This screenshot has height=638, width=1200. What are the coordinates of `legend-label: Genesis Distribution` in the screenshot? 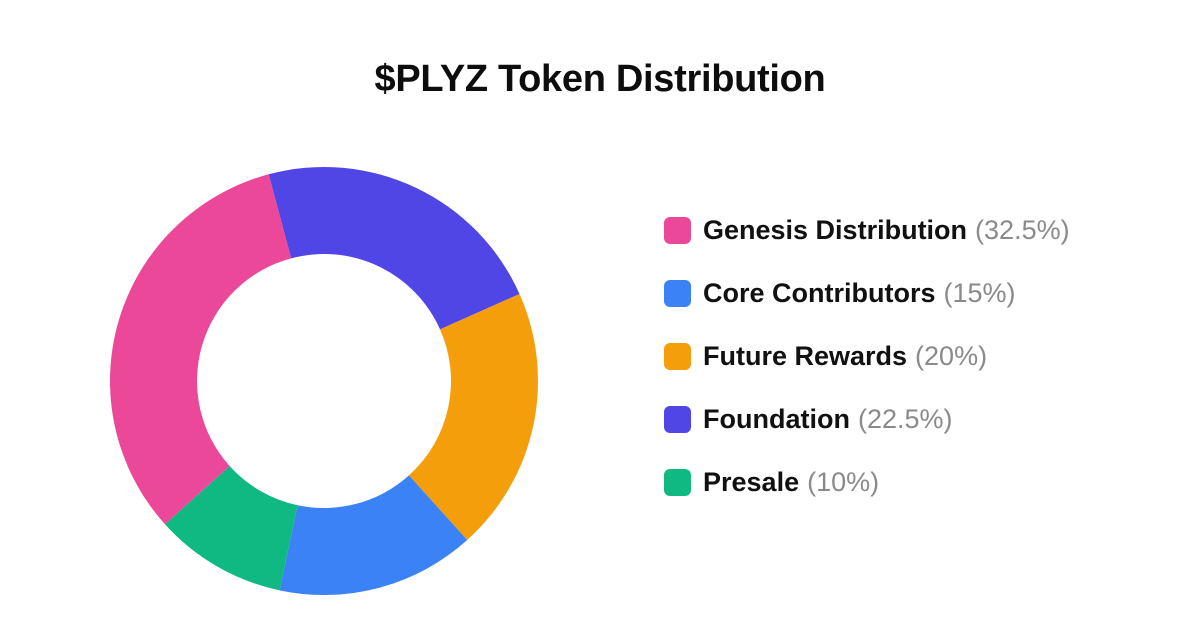 It's located at (835, 229).